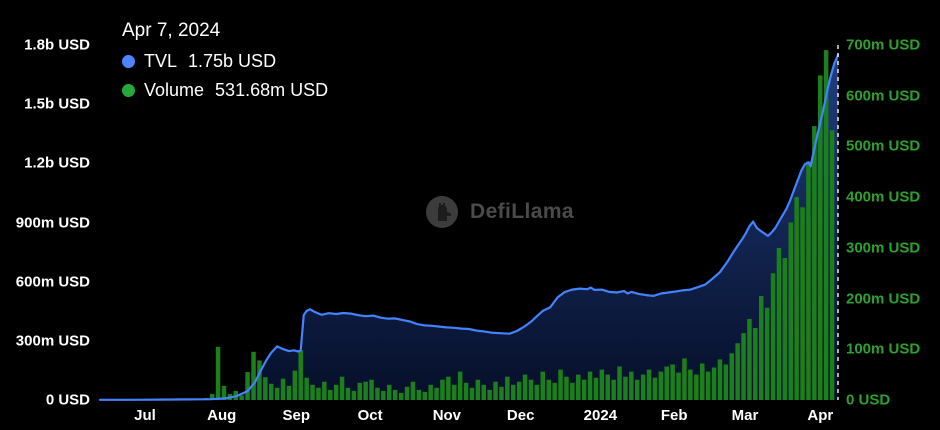  Describe the element at coordinates (128, 90) in the screenshot. I see `volume-dot-icon` at that location.